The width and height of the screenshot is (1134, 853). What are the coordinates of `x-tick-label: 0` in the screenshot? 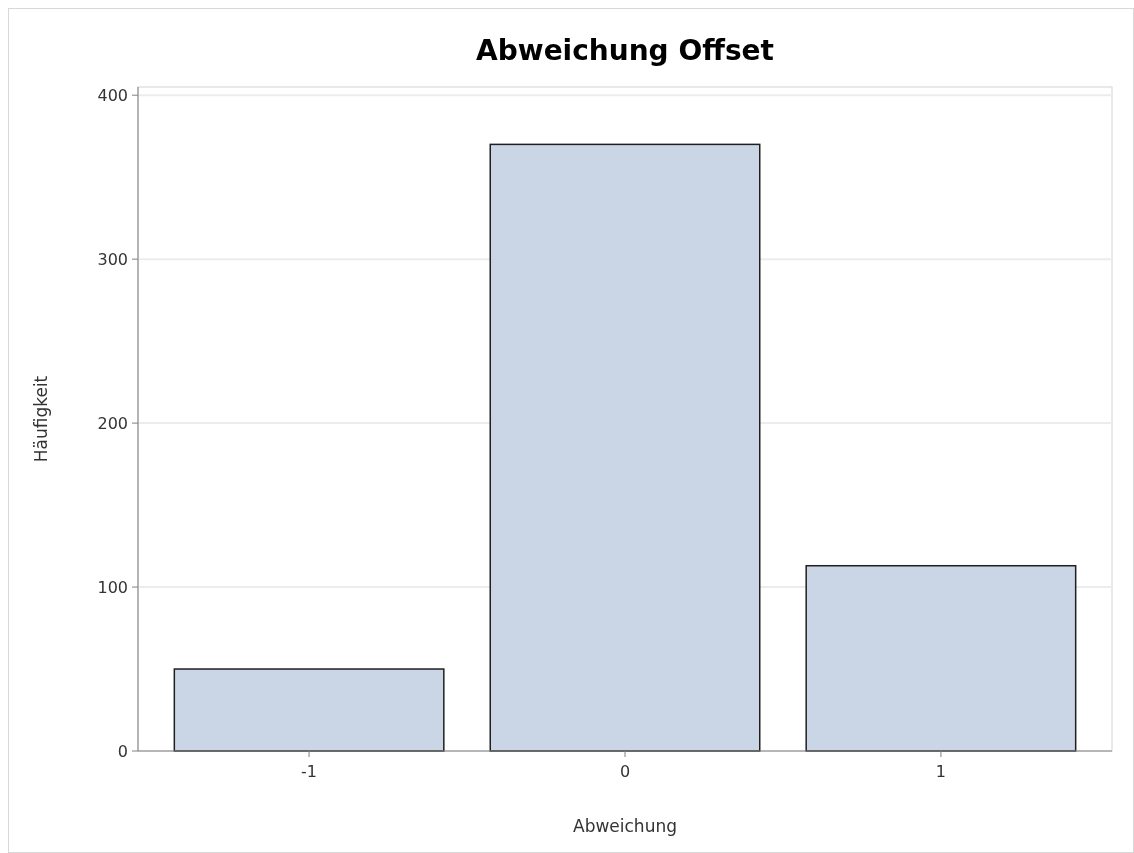 It's located at (625, 771).